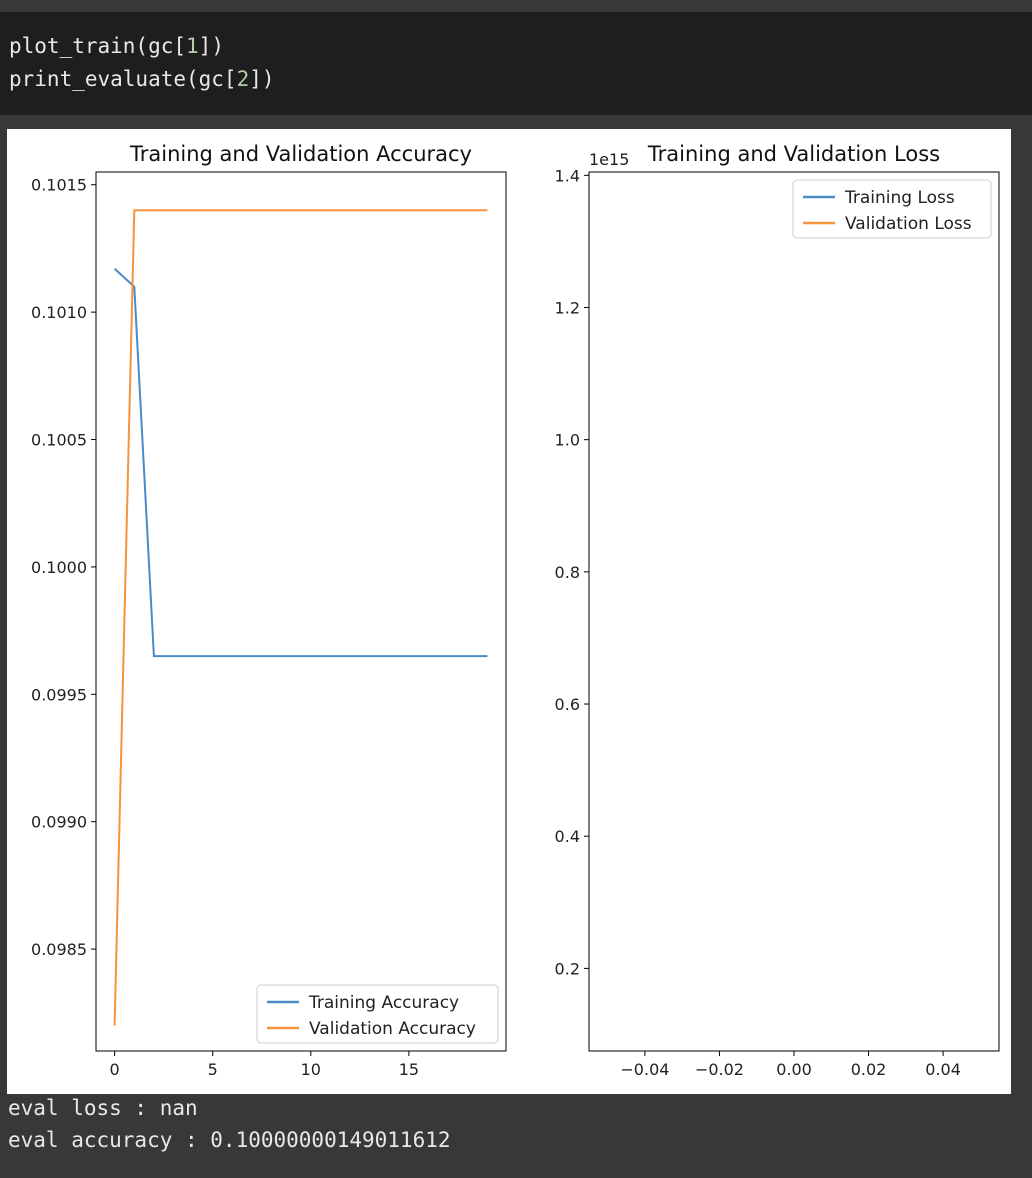 The height and width of the screenshot is (1178, 1032). What do you see at coordinates (567, 175) in the screenshot?
I see `y-tick-label: 1.4` at bounding box center [567, 175].